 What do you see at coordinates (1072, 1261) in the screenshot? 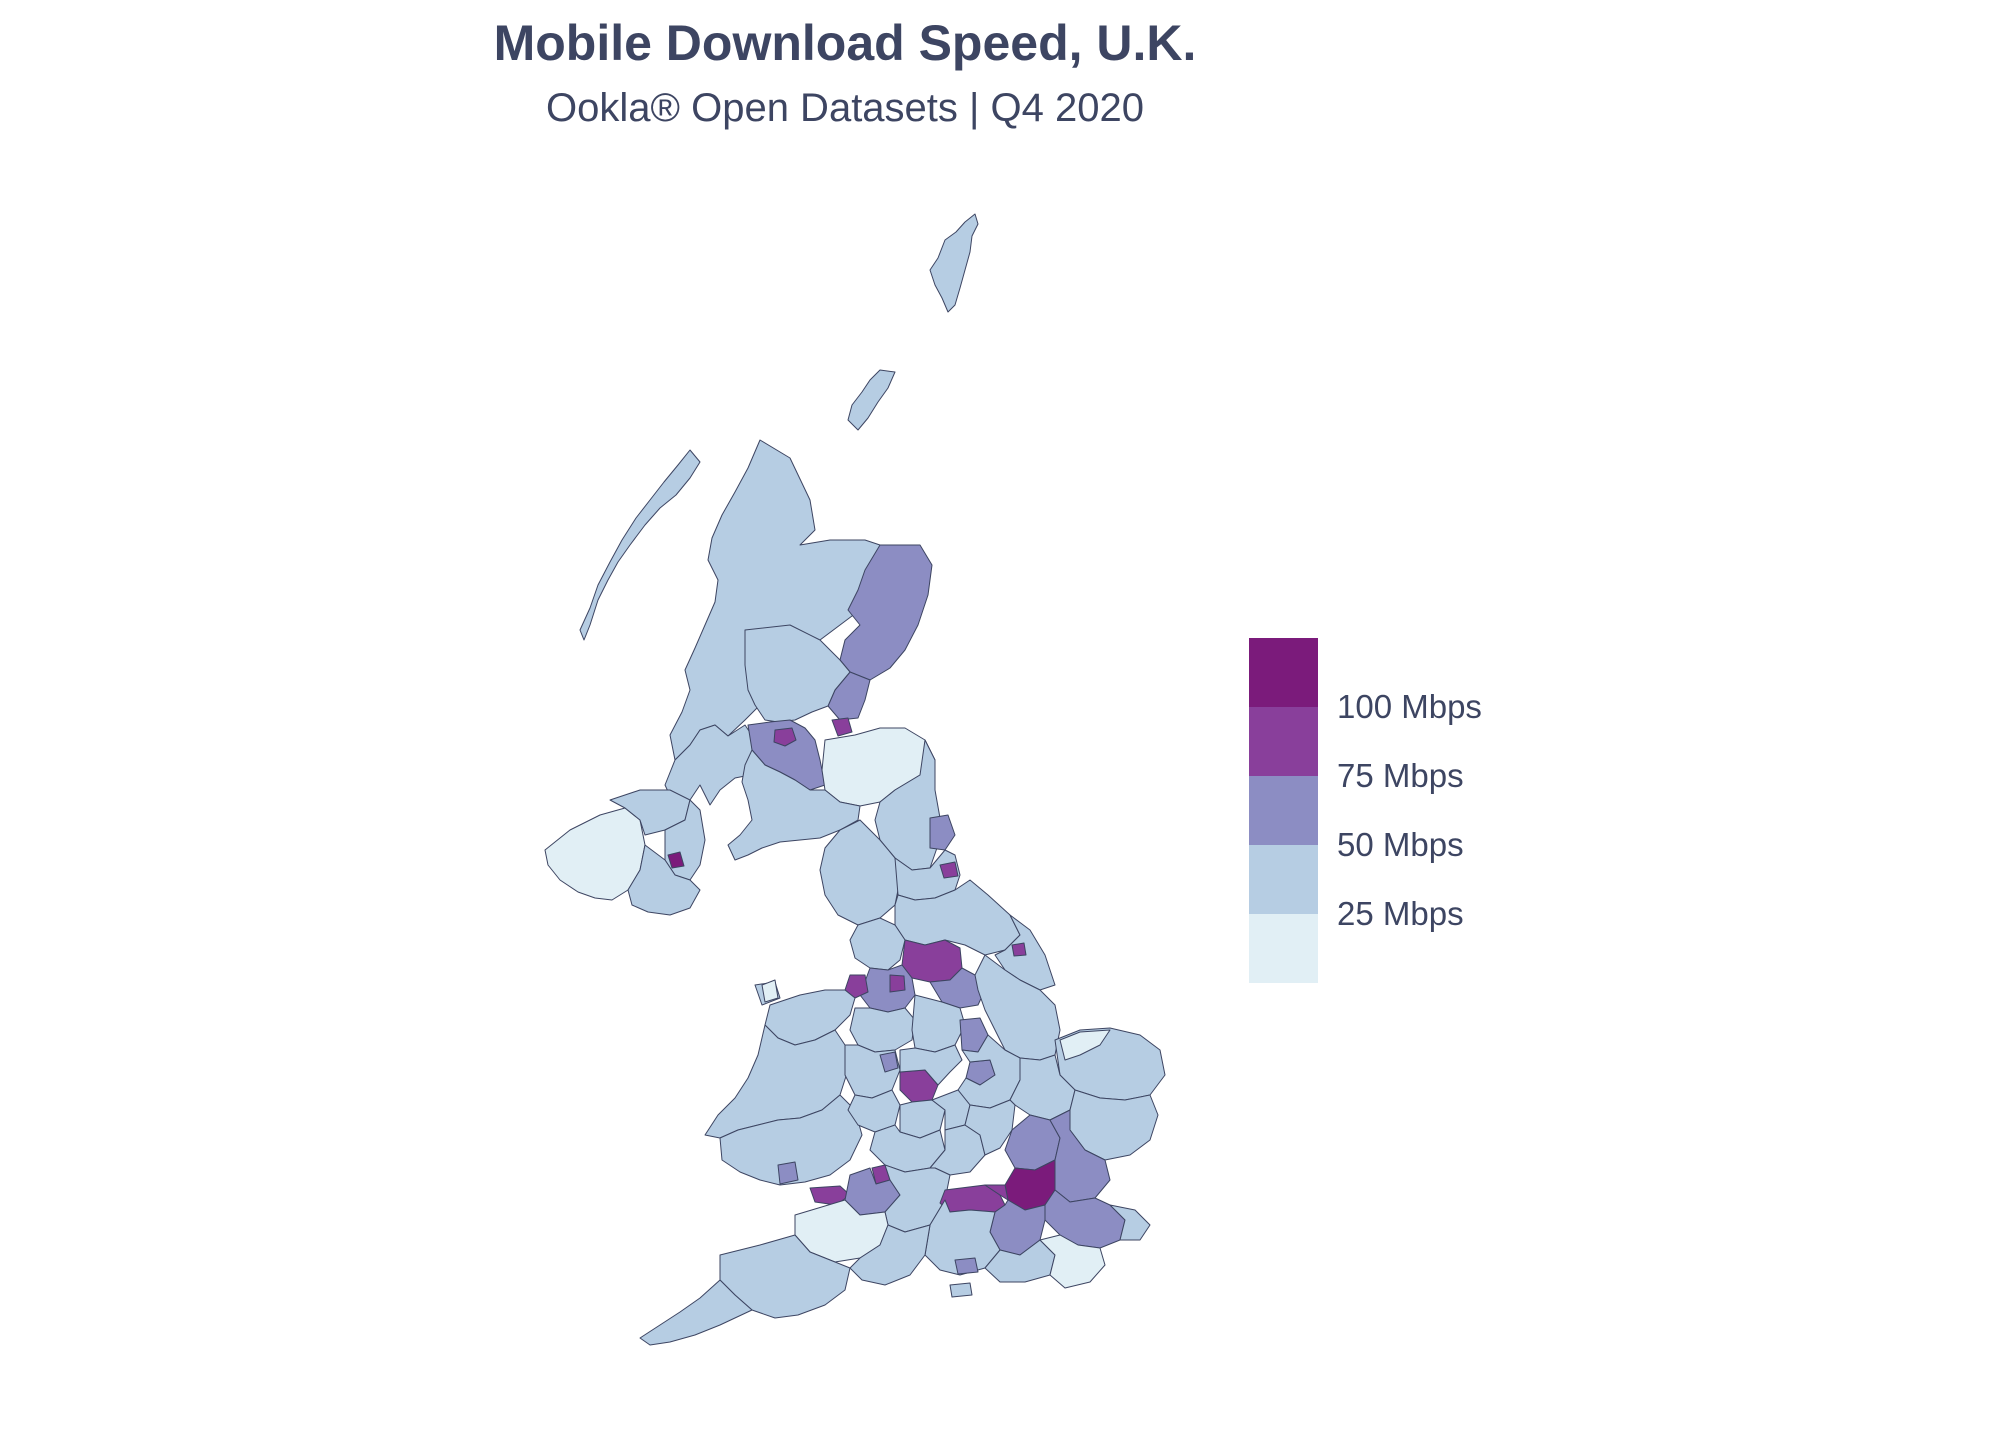
I see `region-east-sussex` at bounding box center [1072, 1261].